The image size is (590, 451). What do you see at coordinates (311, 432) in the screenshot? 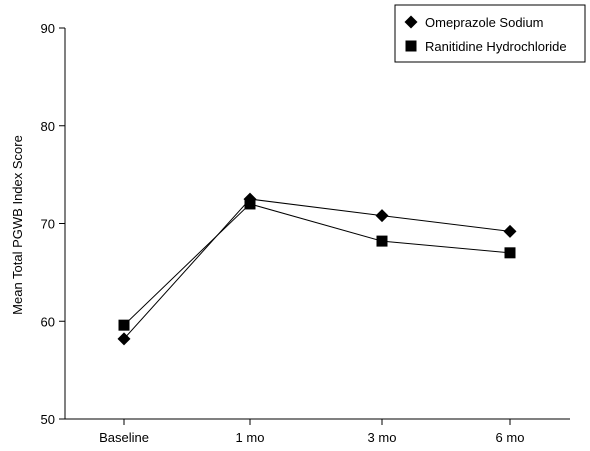
I see `x-axis-ticks: Baseline 1 mo 3 mo 6 mo` at bounding box center [311, 432].